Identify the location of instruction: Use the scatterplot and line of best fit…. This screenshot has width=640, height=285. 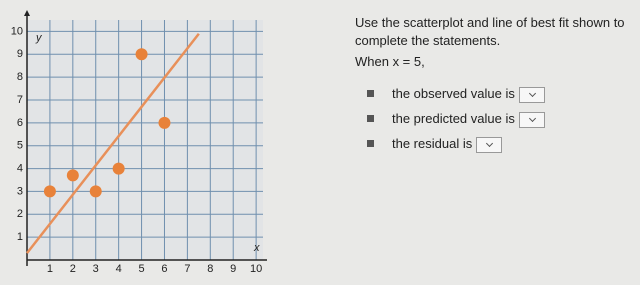
(490, 31).